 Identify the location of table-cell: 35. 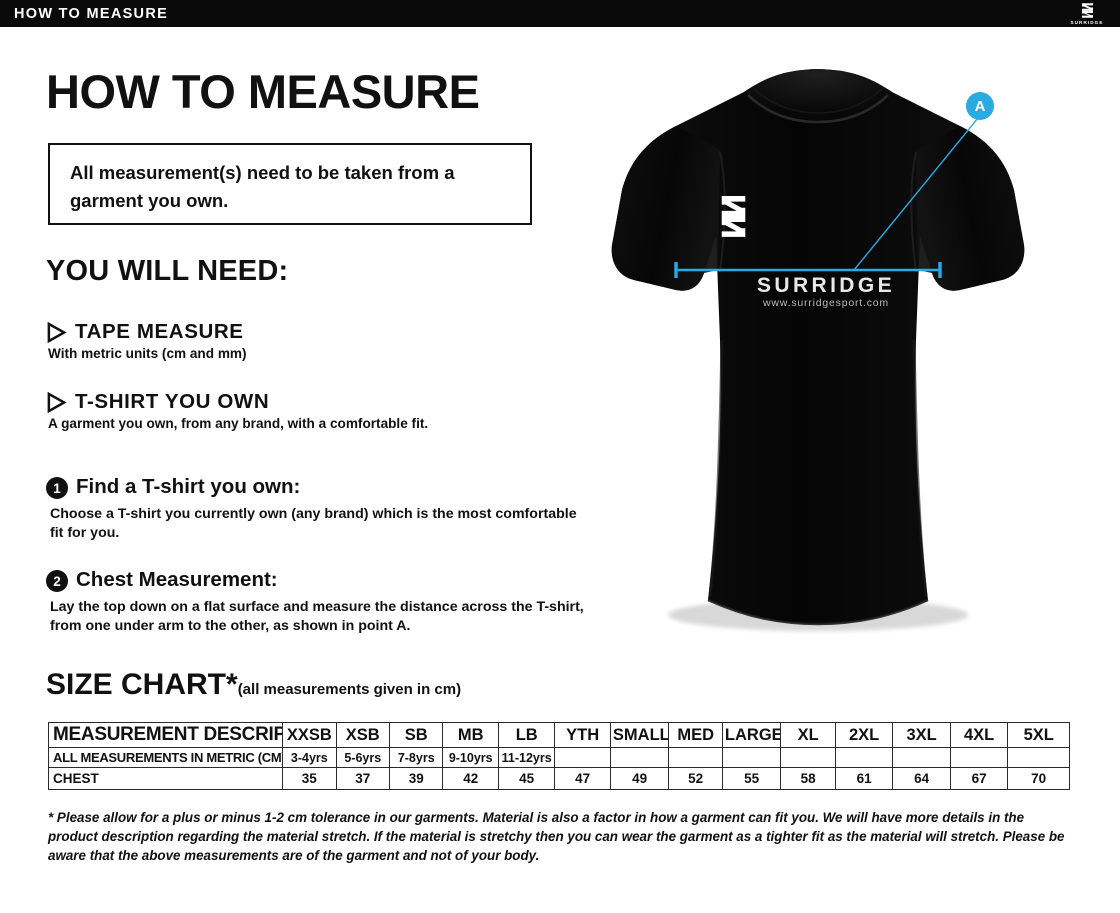
(309, 778).